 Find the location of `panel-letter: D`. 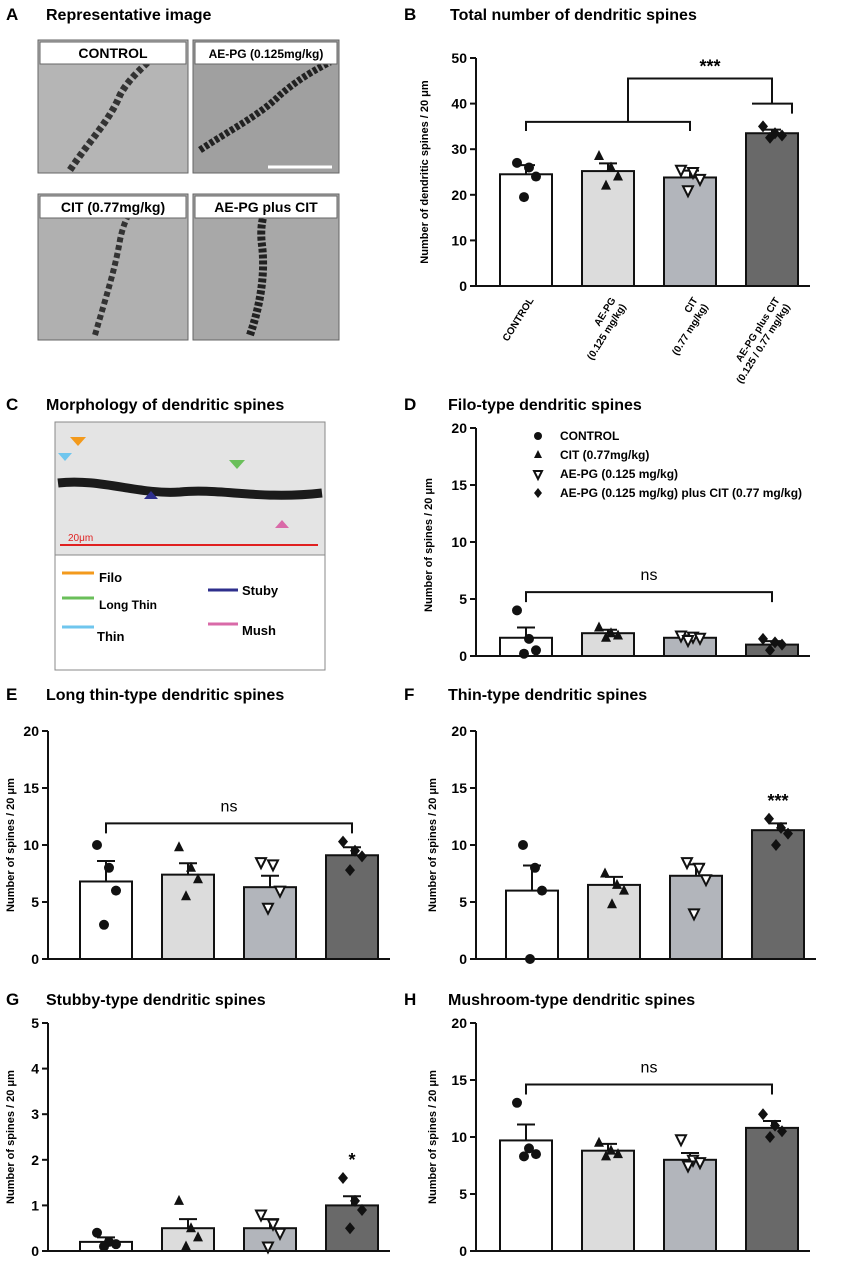

panel-letter: D is located at coordinates (410, 404).